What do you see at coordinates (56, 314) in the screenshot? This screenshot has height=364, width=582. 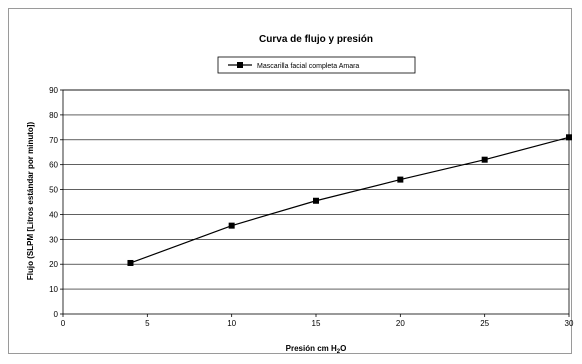 I see `y-tick-label: 0` at bounding box center [56, 314].